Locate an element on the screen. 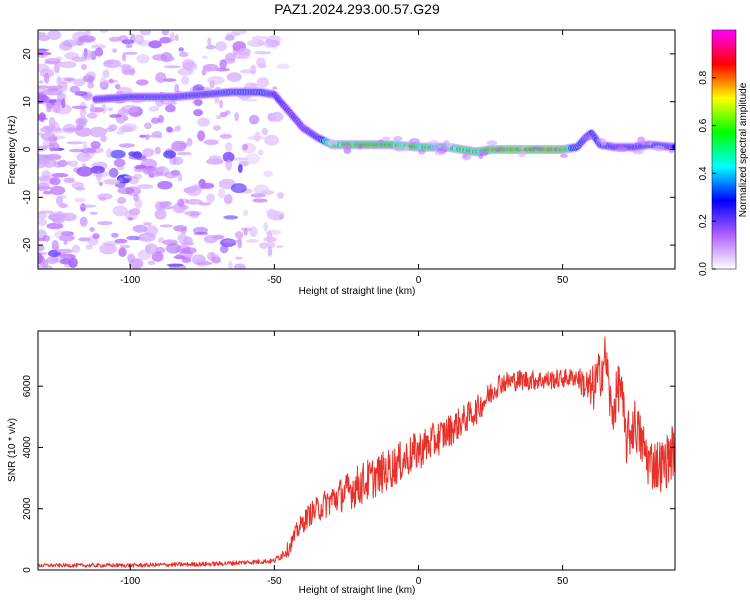 The height and width of the screenshot is (600, 750). colorbar-label: Normalized spectral amplitude is located at coordinates (743, 149).